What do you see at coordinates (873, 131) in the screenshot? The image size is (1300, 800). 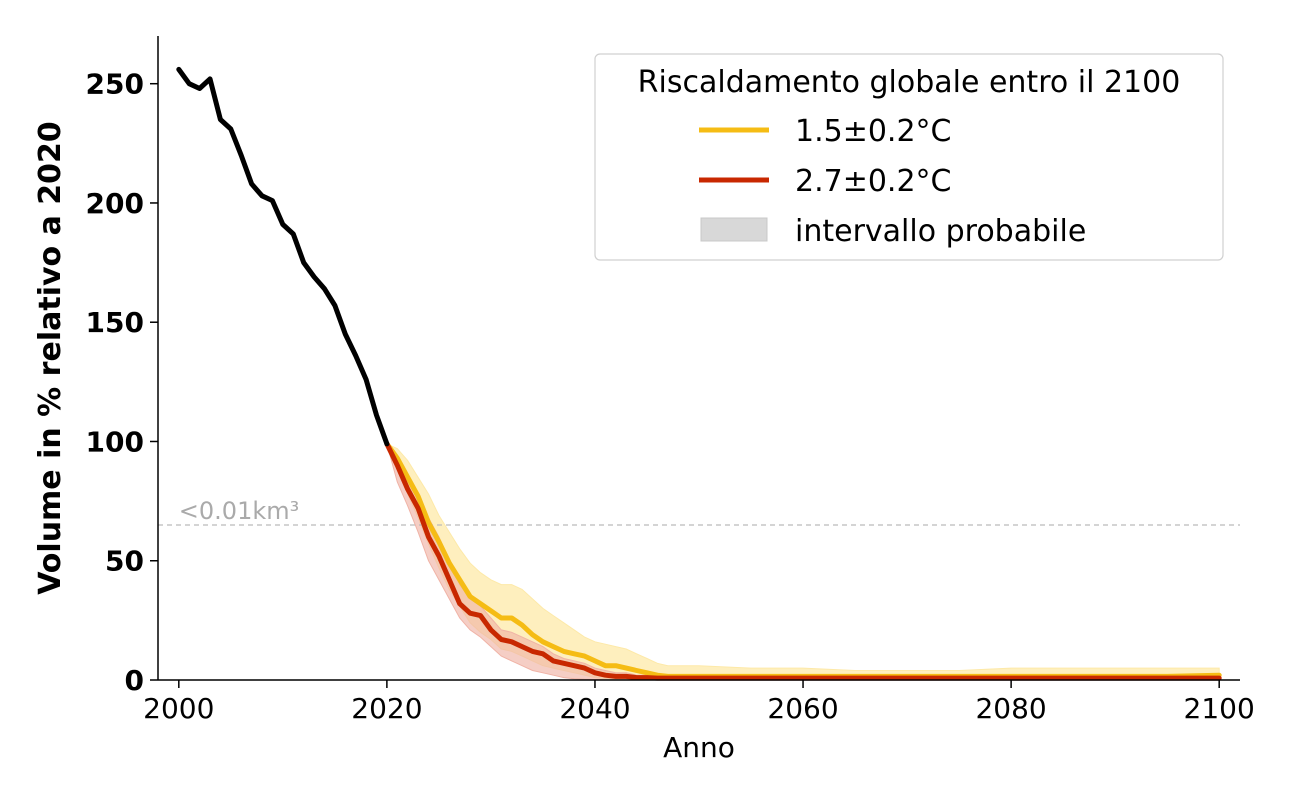 I see `legend-entry-low: 1.5±0.2°C` at bounding box center [873, 131].